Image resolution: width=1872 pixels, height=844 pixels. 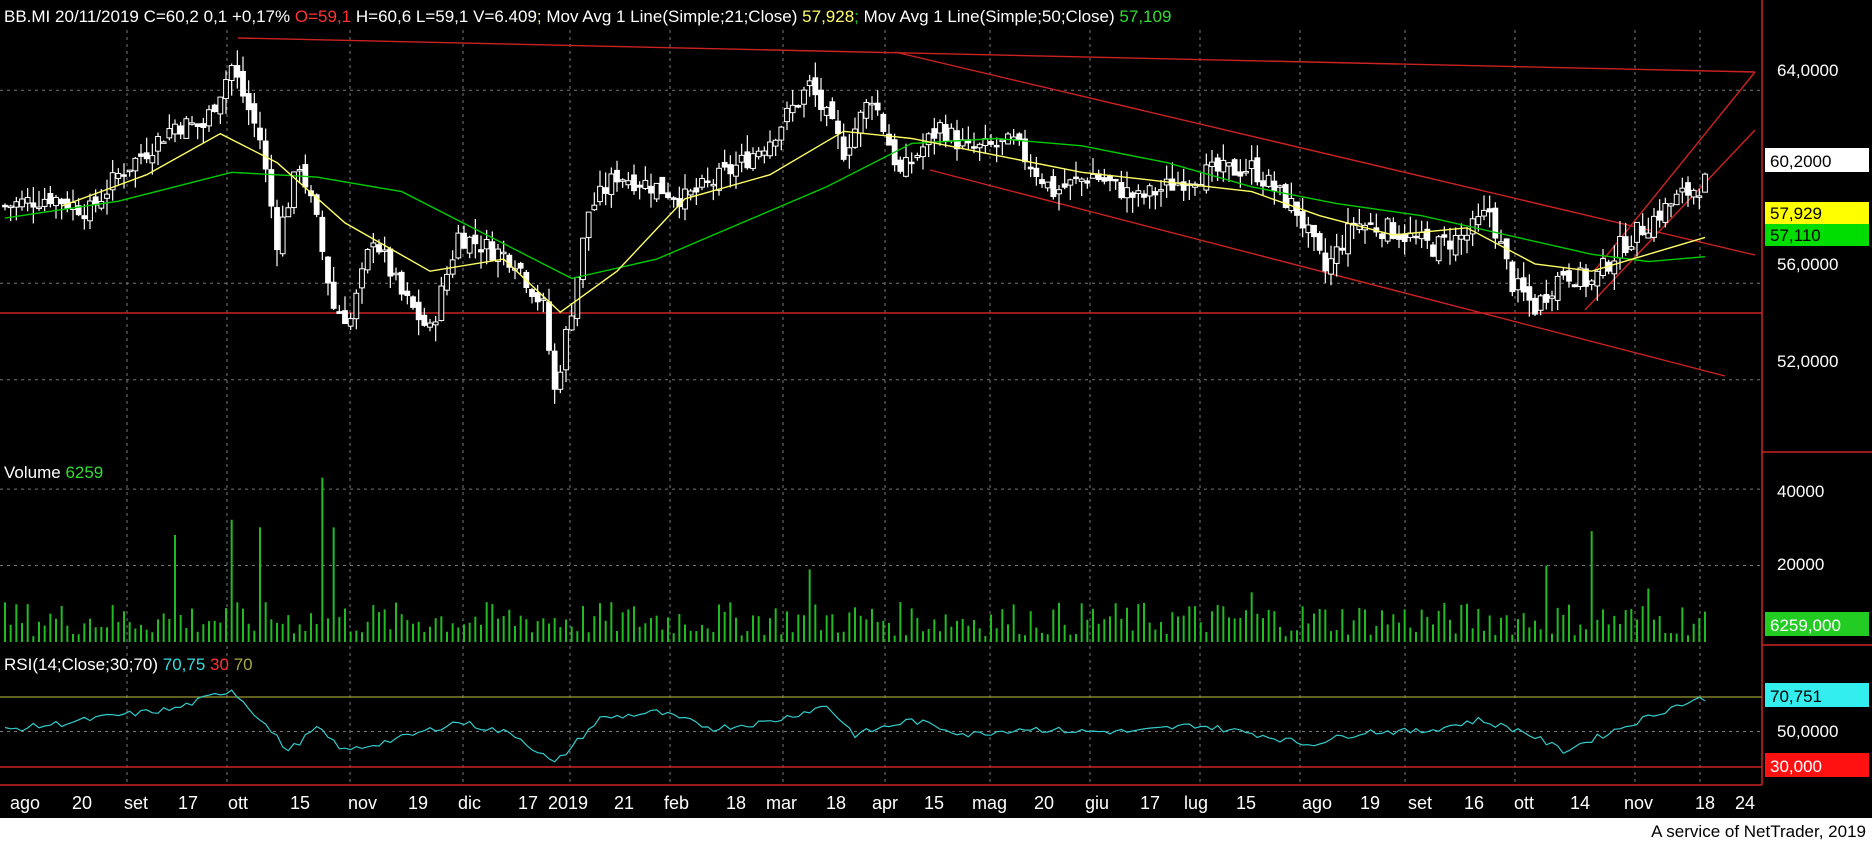 What do you see at coordinates (855, 726) in the screenshot?
I see `rsi-line` at bounding box center [855, 726].